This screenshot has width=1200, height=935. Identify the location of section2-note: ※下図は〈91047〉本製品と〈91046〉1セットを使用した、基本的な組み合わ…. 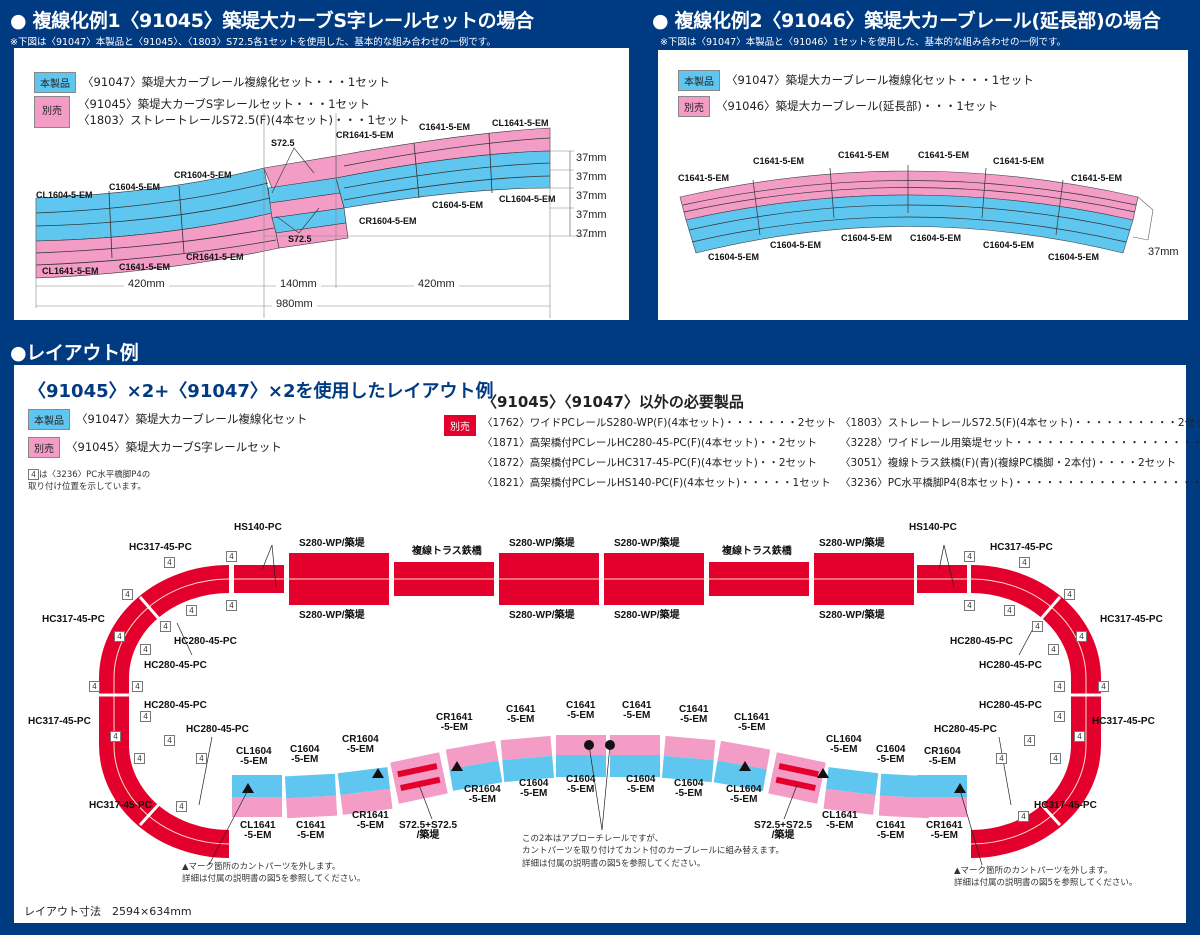
(863, 42).